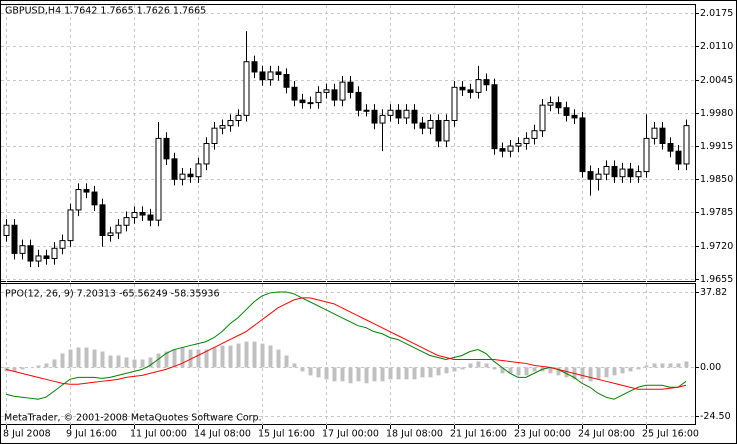 The image size is (737, 444). Describe the element at coordinates (542, 434) in the screenshot. I see `x-tick-label: 23 Jul 00:00` at that location.